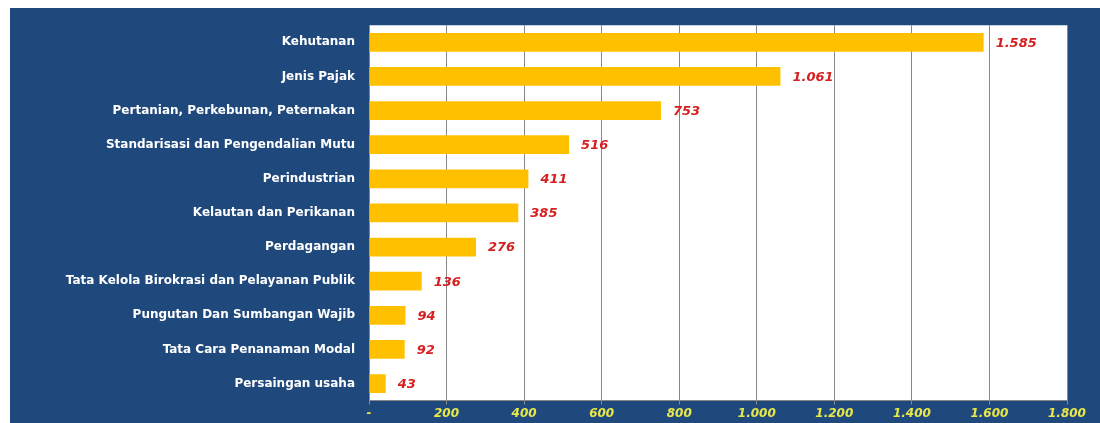  I want to click on y-tick-label: Kehutanan, so click(318, 41).